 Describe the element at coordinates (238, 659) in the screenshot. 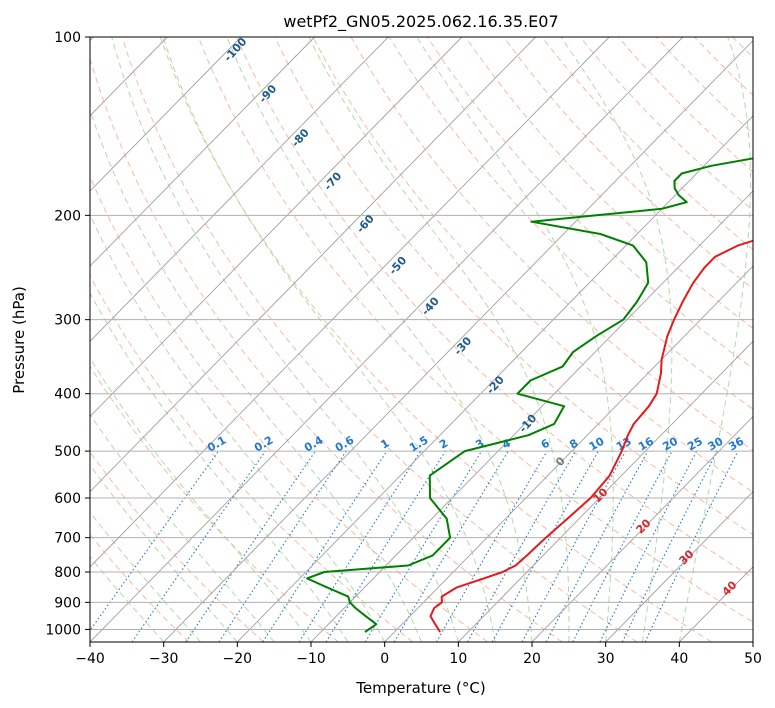

I see `x-tick-label: −20` at that location.